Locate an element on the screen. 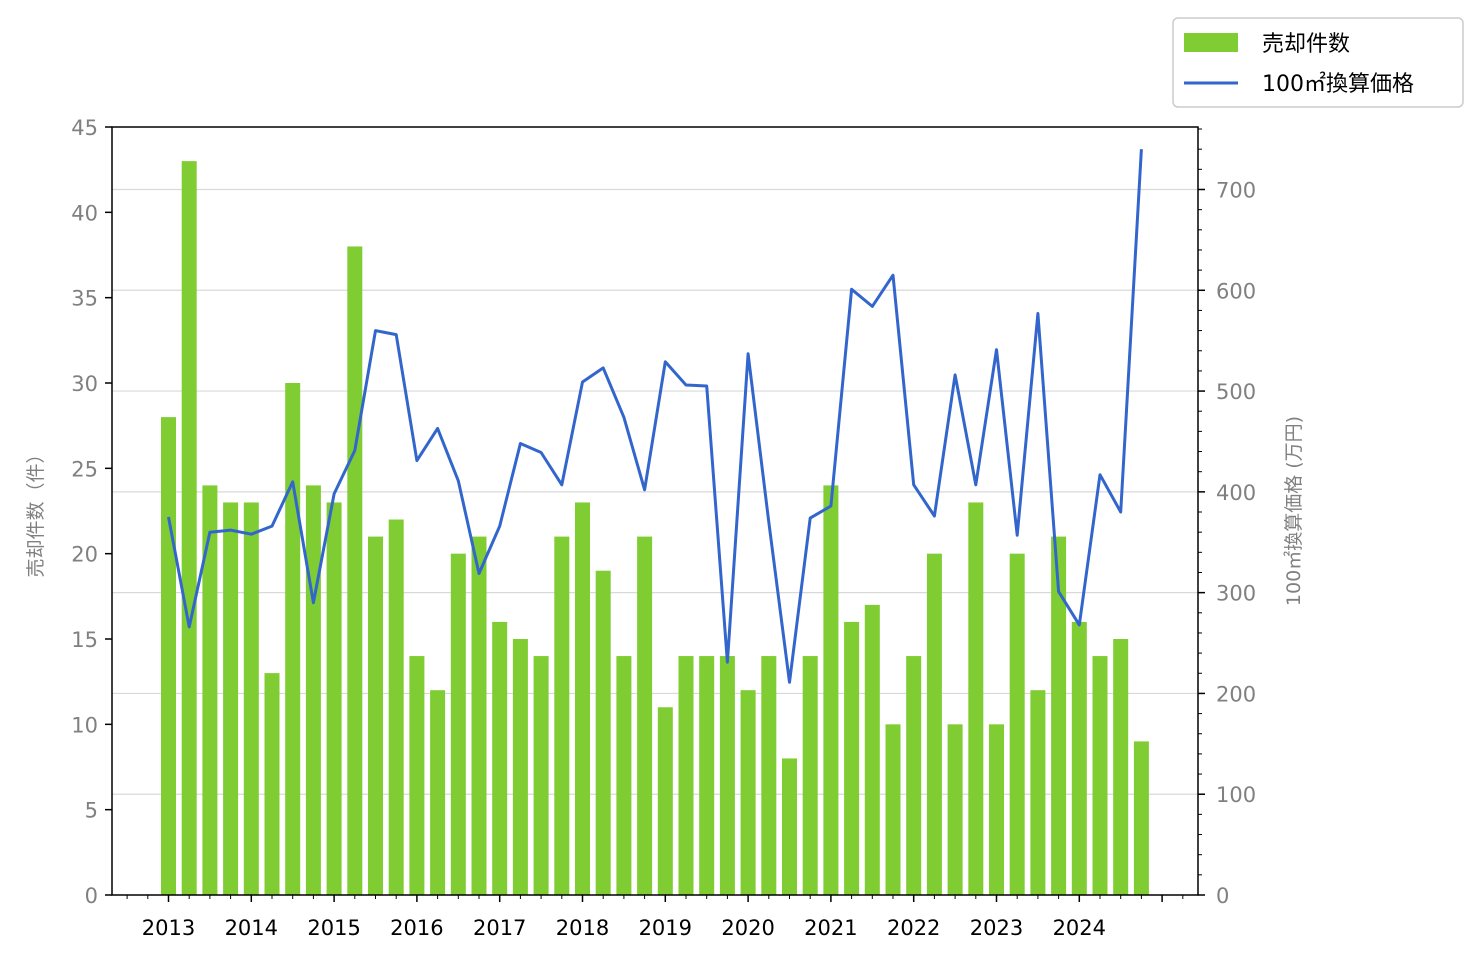  right-axis-label: 100㎡換算価格 (万円) is located at coordinates (1293, 511).